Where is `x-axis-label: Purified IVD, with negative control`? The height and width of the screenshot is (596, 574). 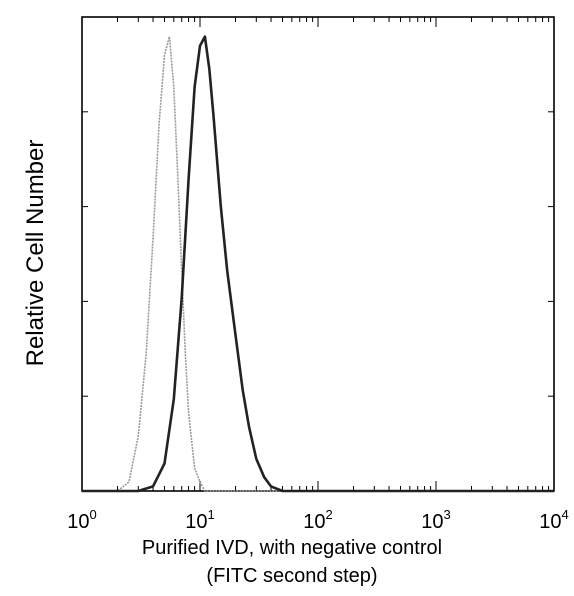
x-axis-label: Purified IVD, with negative control is located at coordinates (292, 548).